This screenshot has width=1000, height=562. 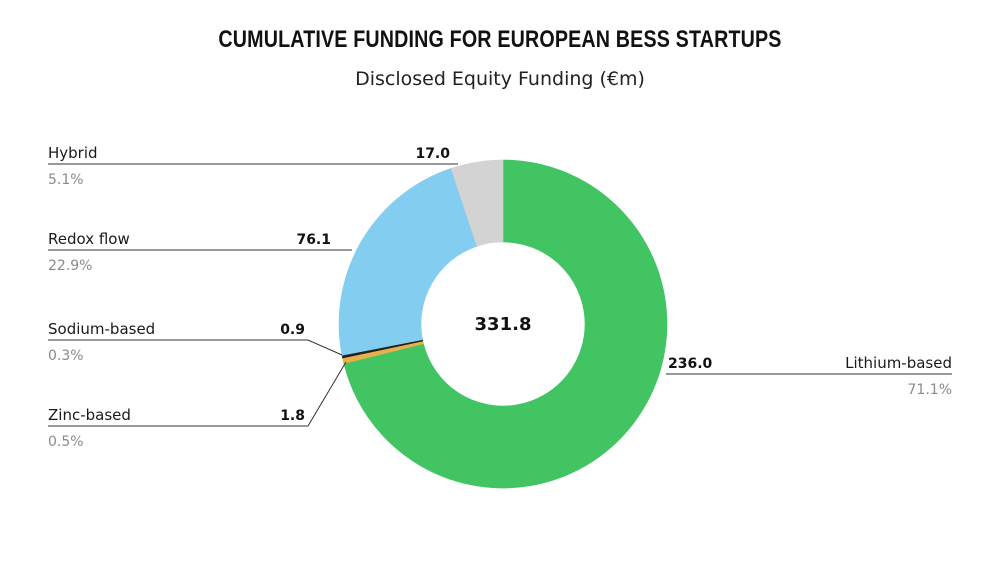 I want to click on slice-redox-flow, so click(x=408, y=262).